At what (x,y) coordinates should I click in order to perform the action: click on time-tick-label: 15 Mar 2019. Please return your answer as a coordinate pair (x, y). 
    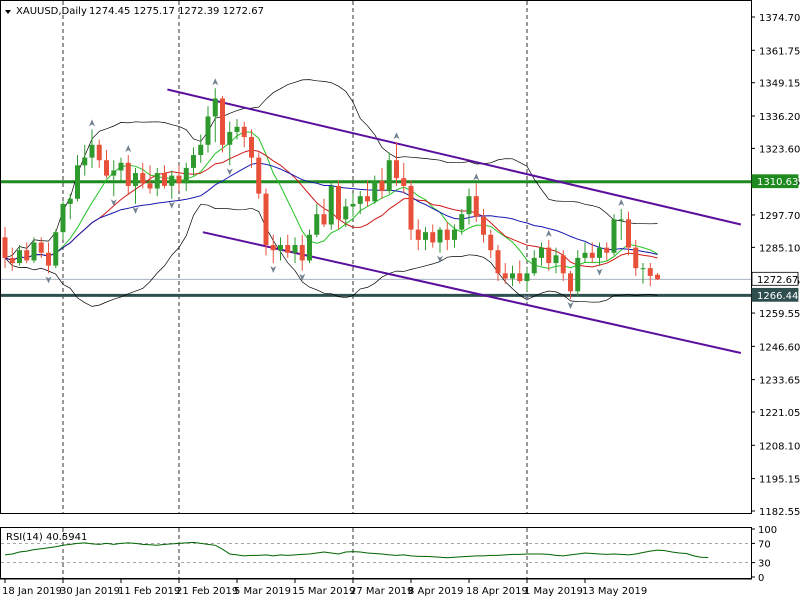
    Looking at the image, I should click on (323, 591).